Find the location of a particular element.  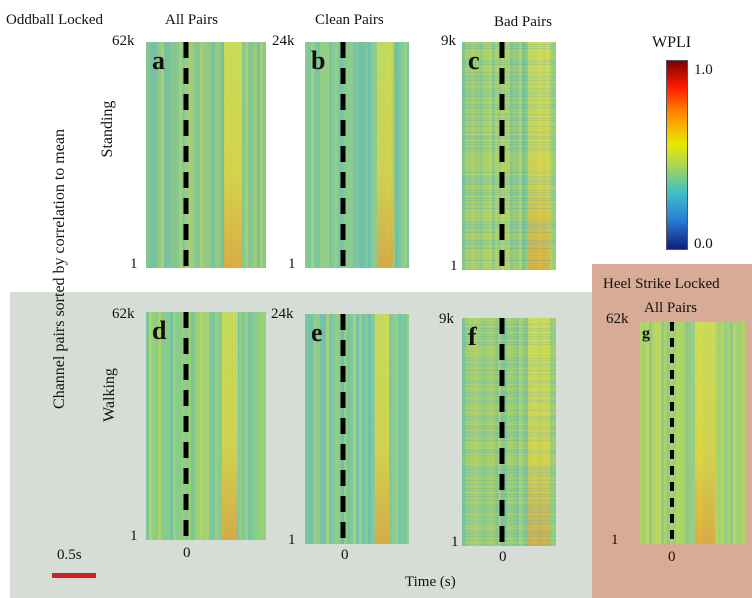

heatmap-panel-f: f is located at coordinates (509, 432).